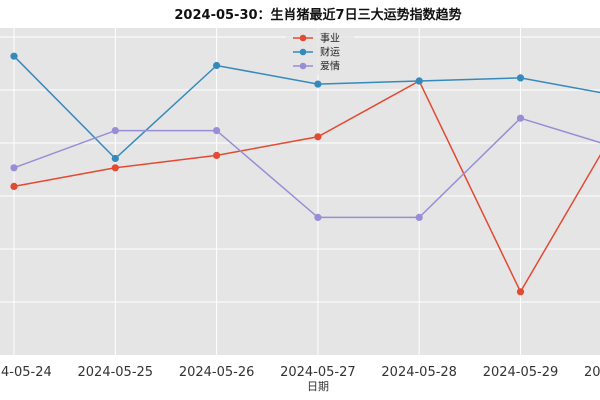 Image resolution: width=600 pixels, height=400 pixels. What do you see at coordinates (217, 372) in the screenshot?
I see `x-tick-label: 2024-05-26` at bounding box center [217, 372].